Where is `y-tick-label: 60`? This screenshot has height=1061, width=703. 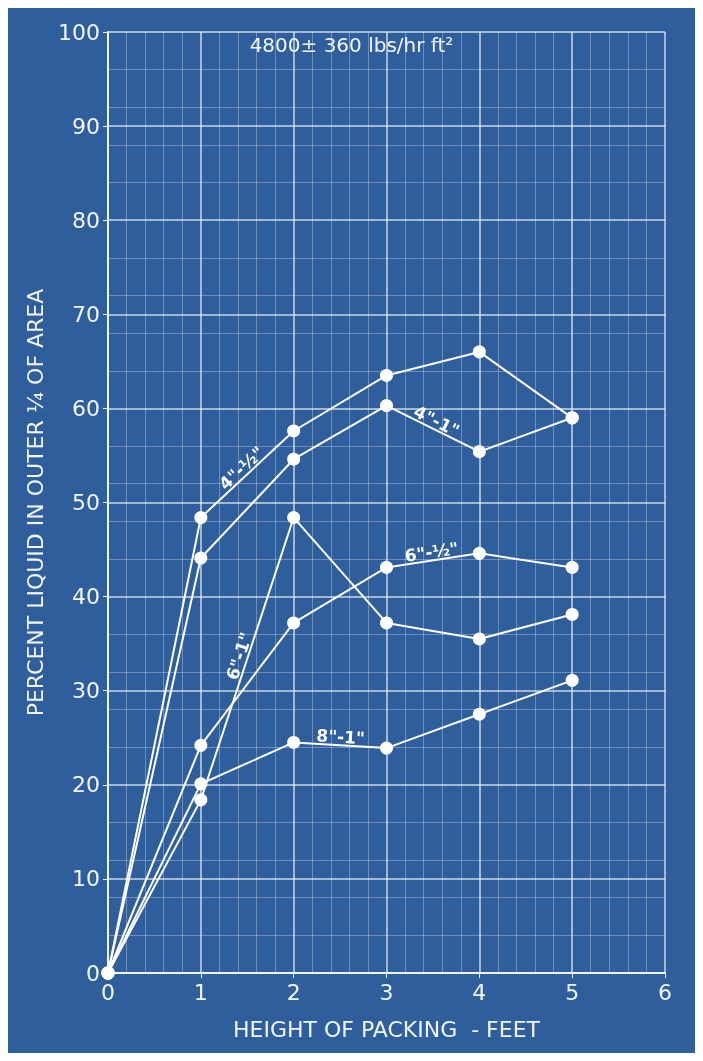 y-tick-label: 60 is located at coordinates (86, 408).